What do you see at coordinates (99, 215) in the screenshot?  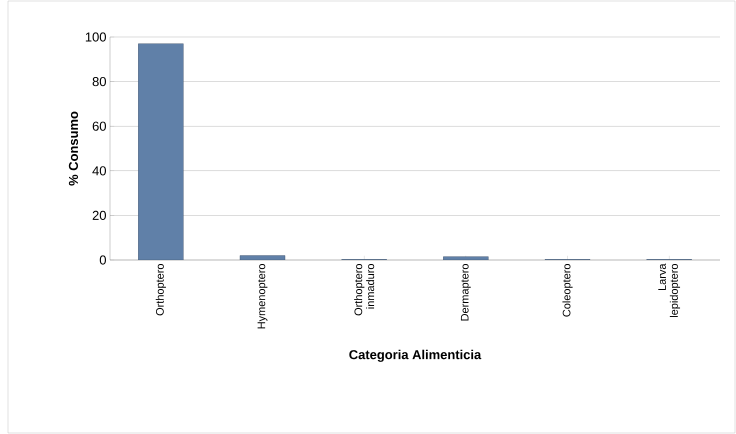 I see `y-tick-label: 20` at bounding box center [99, 215].